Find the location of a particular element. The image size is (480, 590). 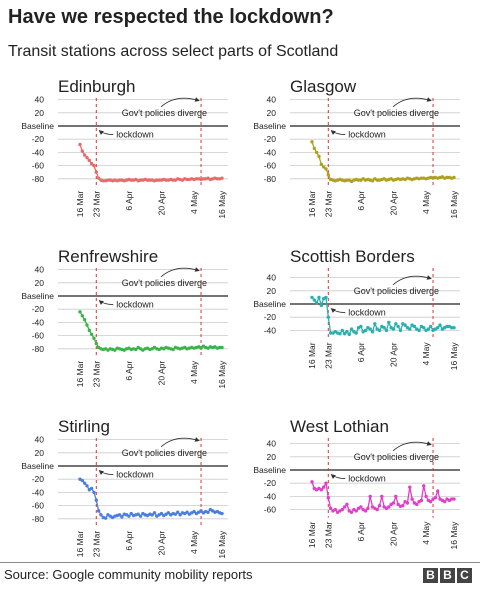

logo-letter: B is located at coordinates (447, 575).